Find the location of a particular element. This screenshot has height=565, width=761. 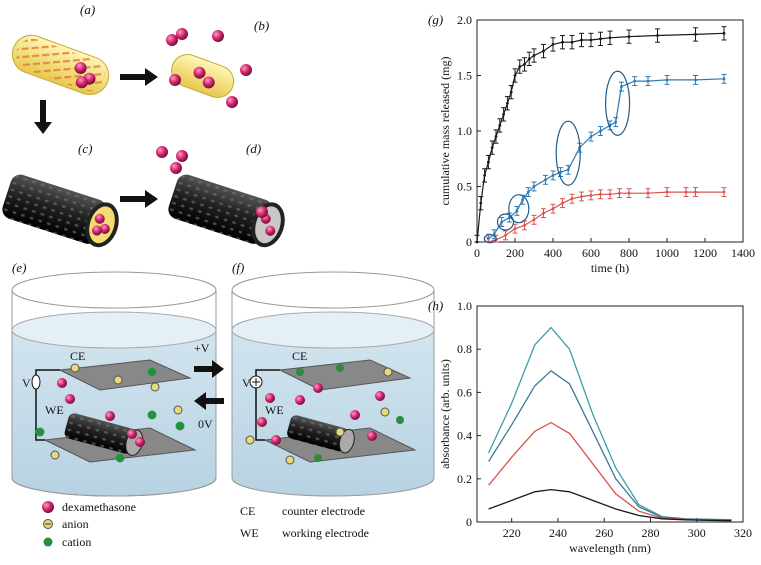

x-axis-label: time (h) is located at coordinates (610, 268).